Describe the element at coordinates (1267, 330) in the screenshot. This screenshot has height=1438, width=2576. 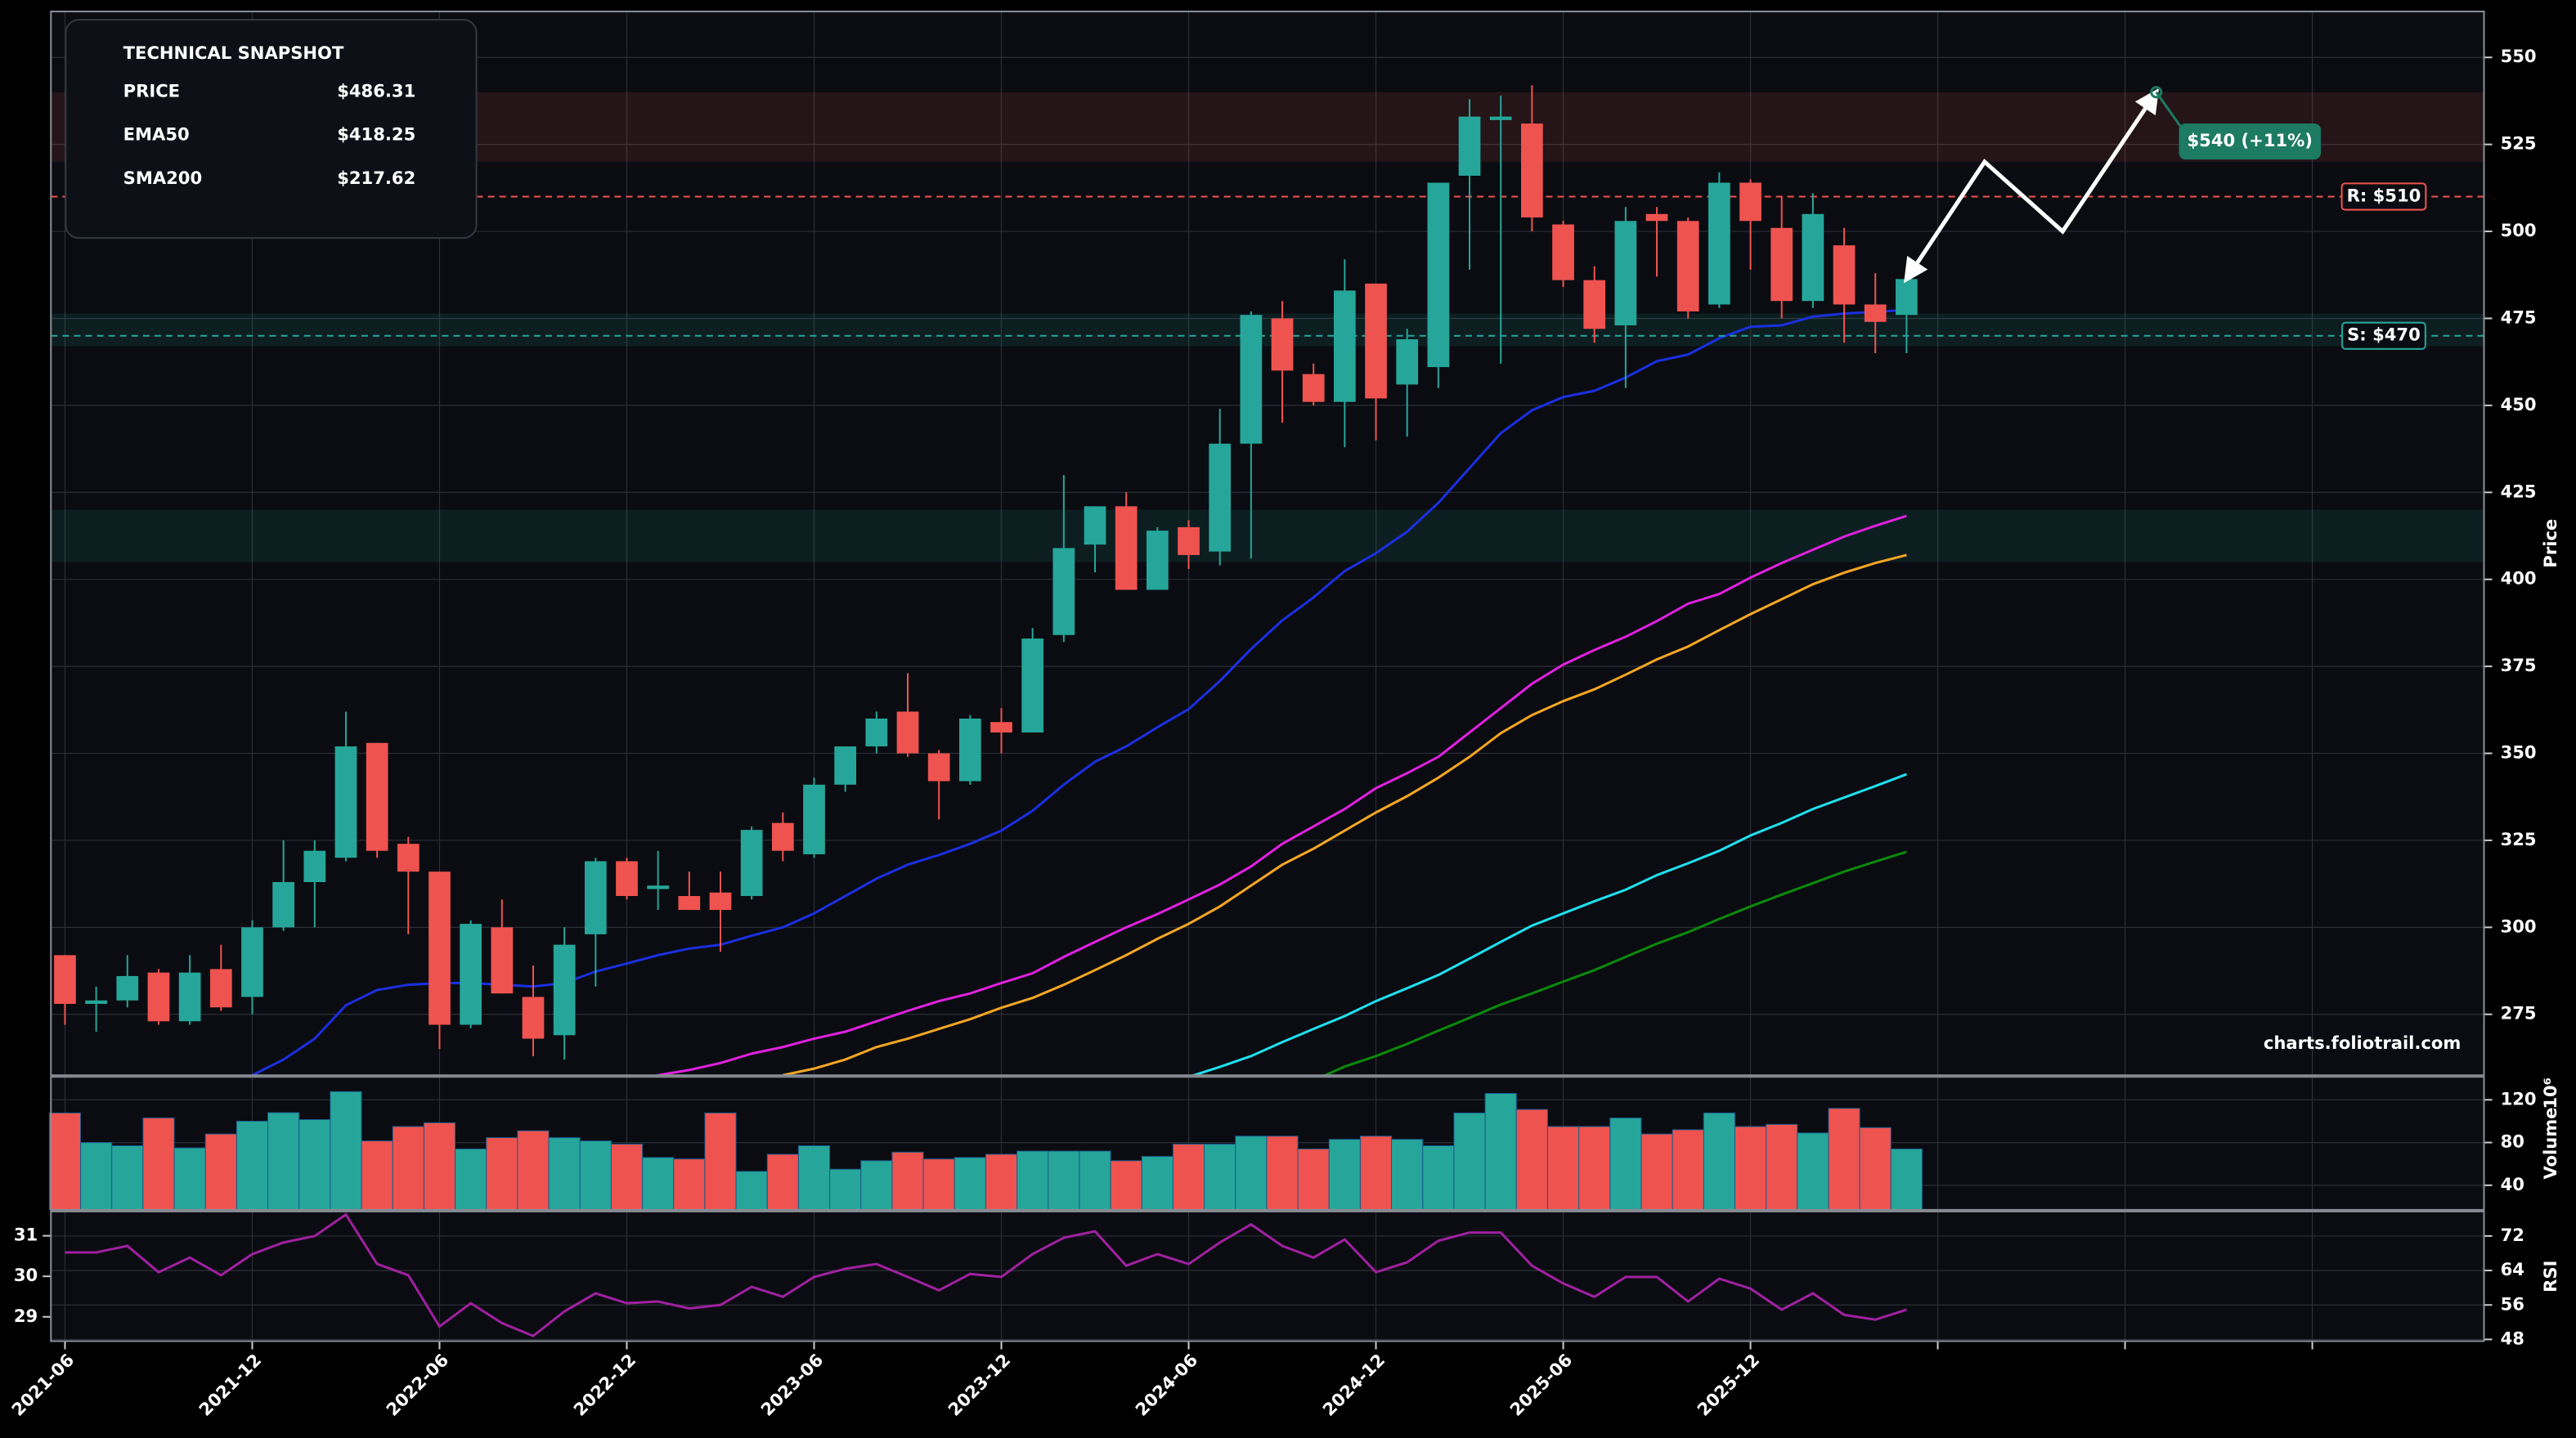
I see `zone` at that location.